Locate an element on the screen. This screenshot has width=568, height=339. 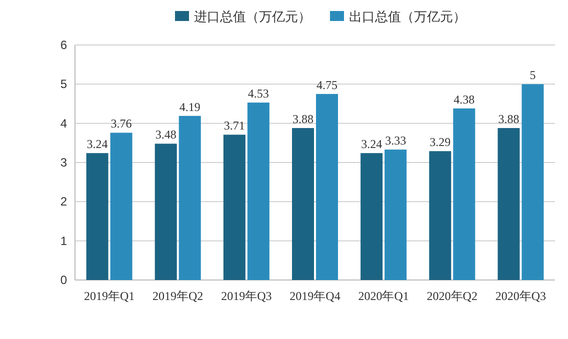
data-label: 3.76 is located at coordinates (121, 123).